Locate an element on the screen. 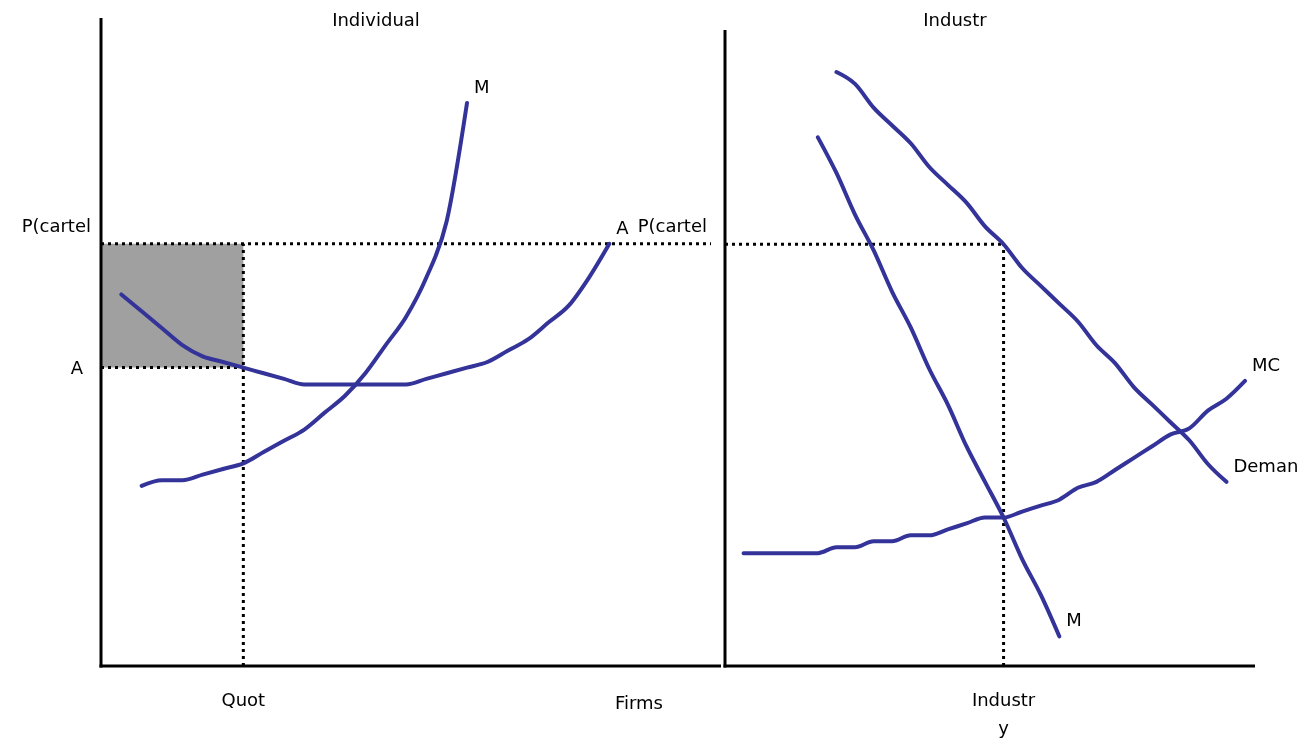  ref-line-label: P(cartel is located at coordinates (56, 225).